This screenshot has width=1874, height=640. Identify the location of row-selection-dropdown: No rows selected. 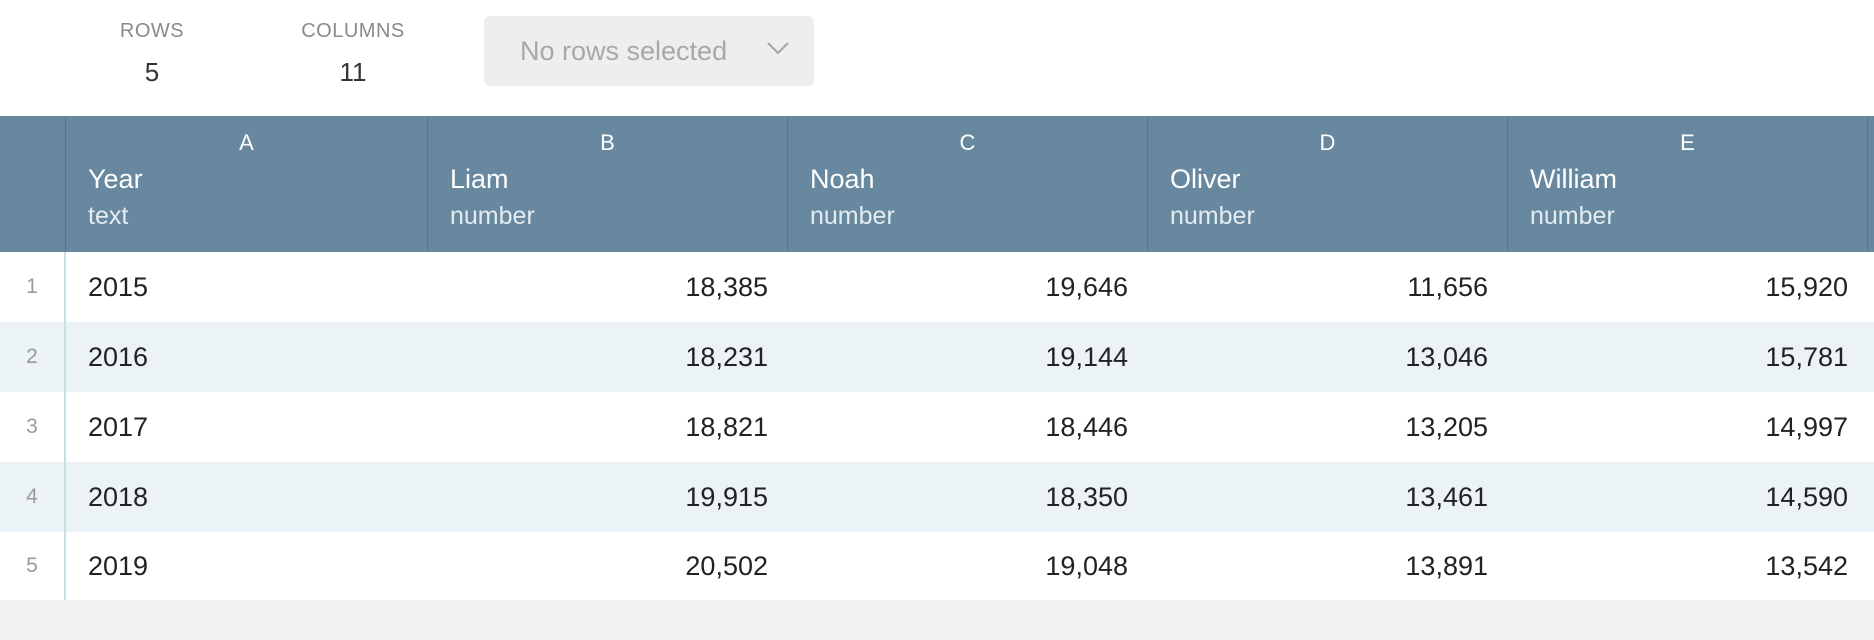
(649, 51).